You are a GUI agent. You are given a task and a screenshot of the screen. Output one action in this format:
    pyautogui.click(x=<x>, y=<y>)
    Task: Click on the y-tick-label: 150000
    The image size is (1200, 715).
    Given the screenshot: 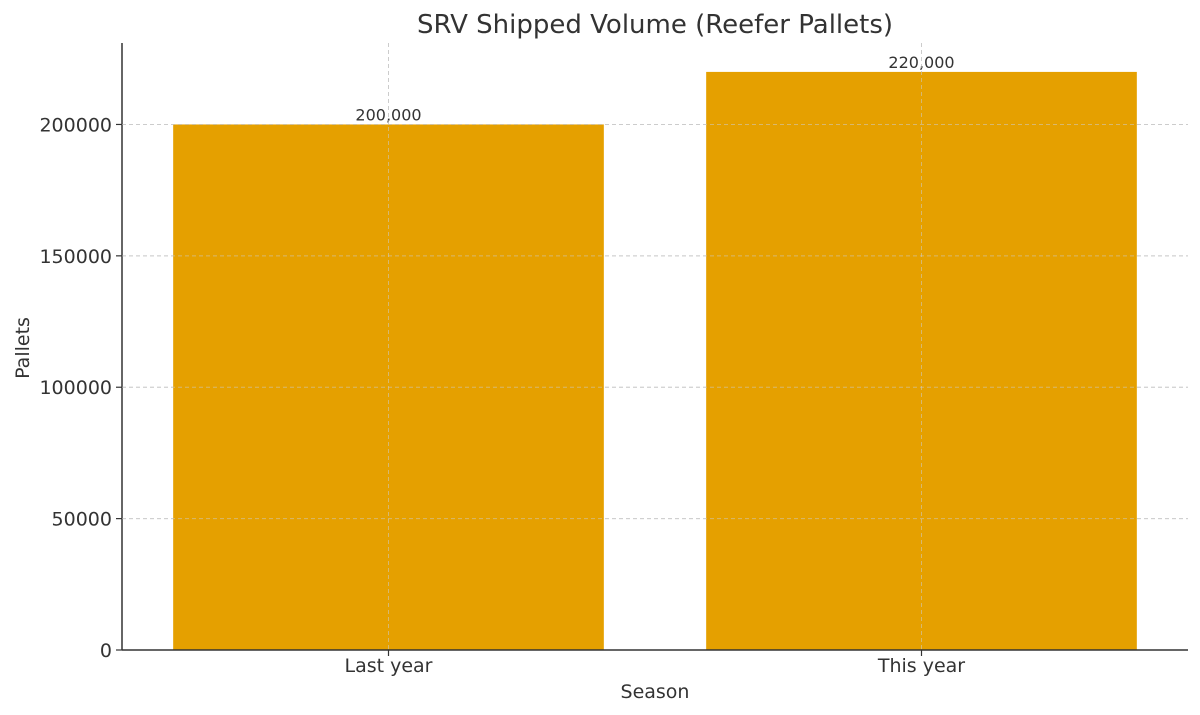 What is the action you would take?
    pyautogui.click(x=75, y=257)
    